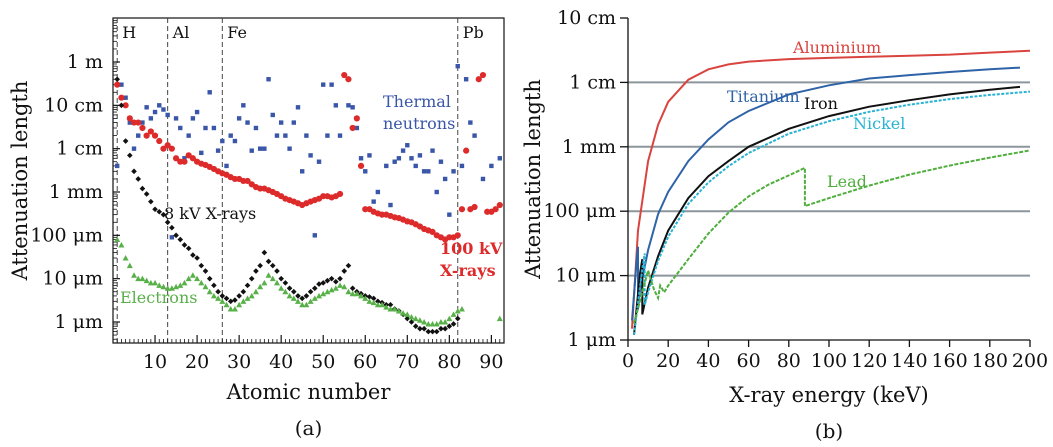 The width and height of the screenshot is (1053, 447). What do you see at coordinates (708, 361) in the screenshot?
I see `x-tick-label: 40` at bounding box center [708, 361].